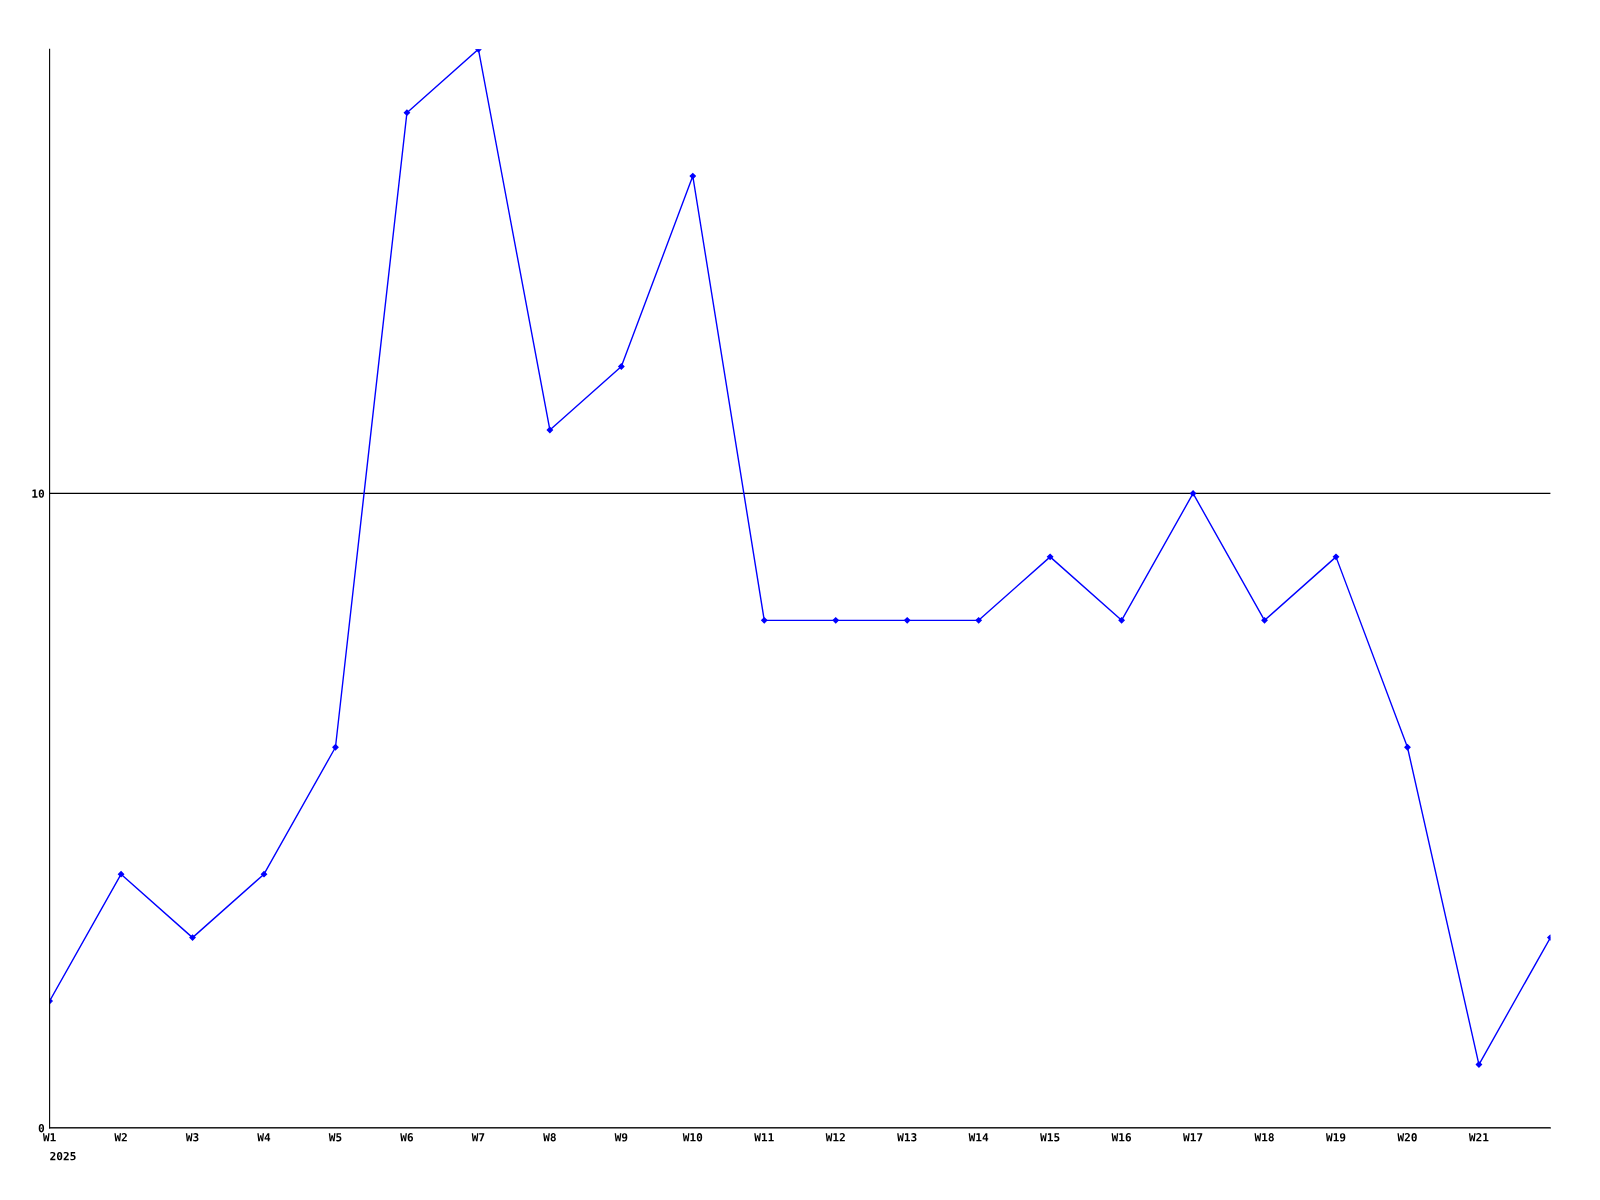 The width and height of the screenshot is (1600, 1200). What do you see at coordinates (907, 1137) in the screenshot?
I see `x-tick-label: W13` at bounding box center [907, 1137].